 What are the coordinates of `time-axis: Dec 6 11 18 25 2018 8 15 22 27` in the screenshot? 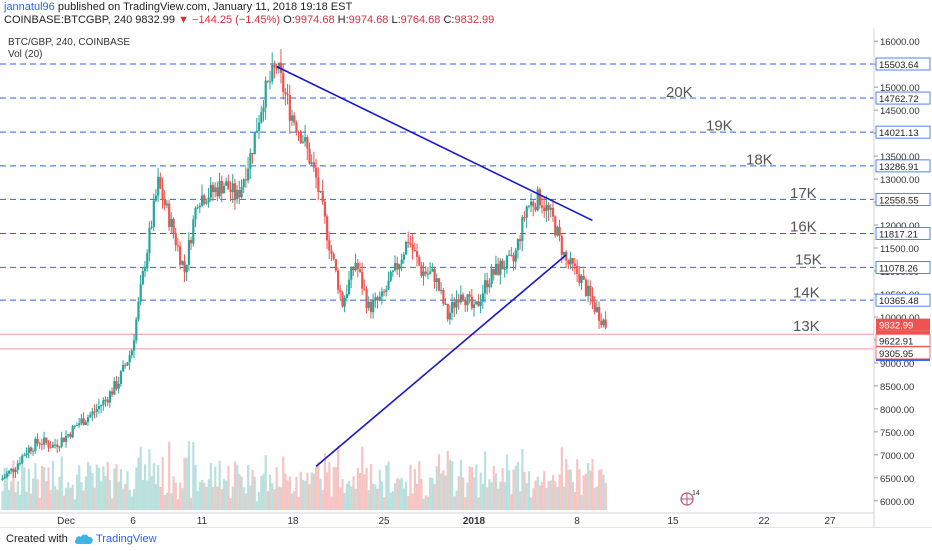 It's located at (437, 519).